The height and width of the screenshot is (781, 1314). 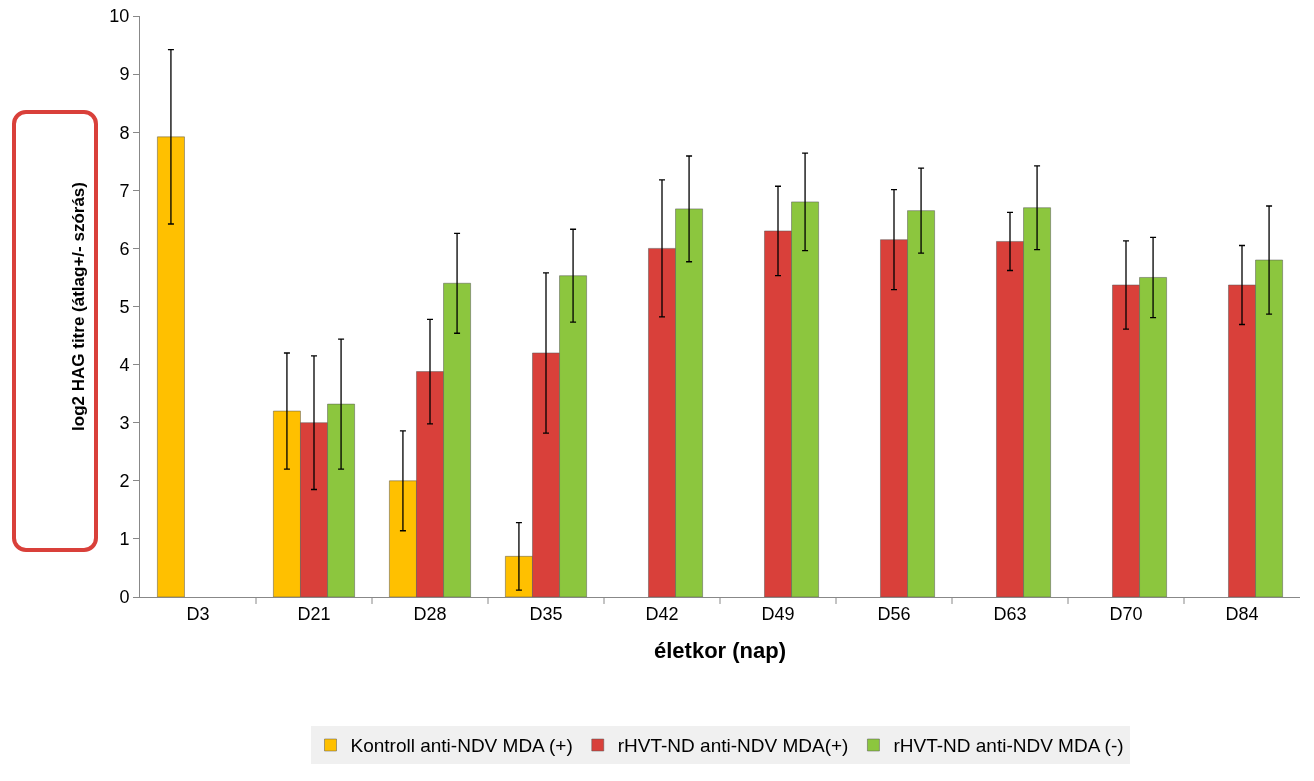 What do you see at coordinates (124, 364) in the screenshot?
I see `y-tick-label: 4` at bounding box center [124, 364].